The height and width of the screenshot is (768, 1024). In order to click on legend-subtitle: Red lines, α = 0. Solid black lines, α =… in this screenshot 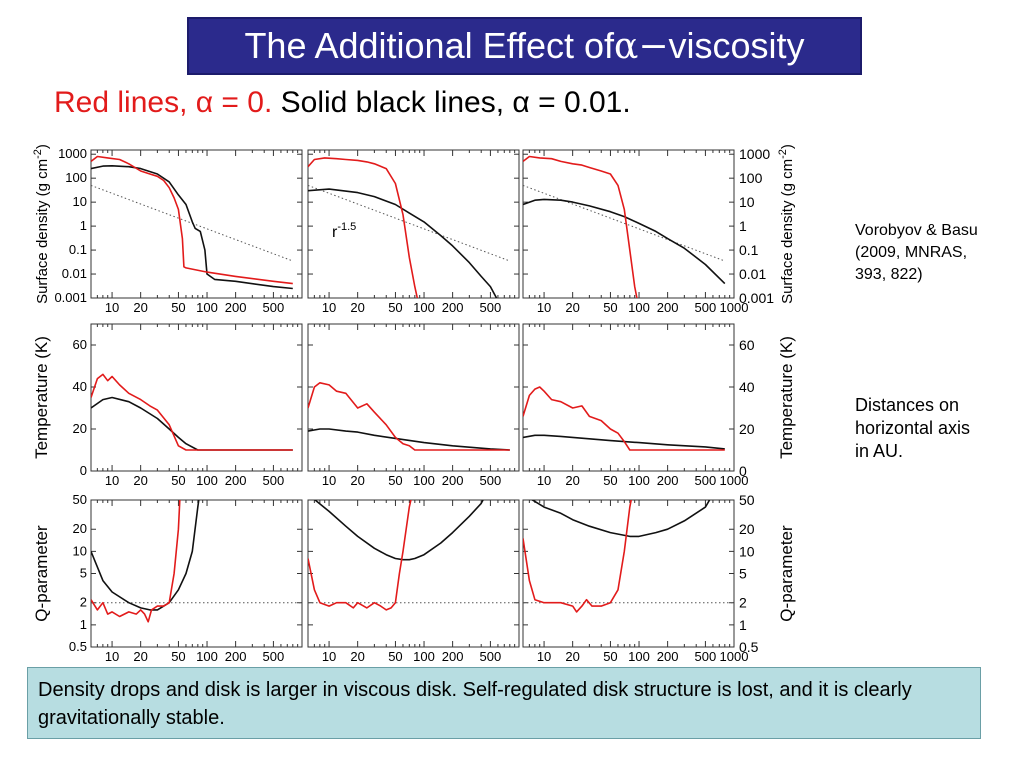, I will do `click(342, 103)`.